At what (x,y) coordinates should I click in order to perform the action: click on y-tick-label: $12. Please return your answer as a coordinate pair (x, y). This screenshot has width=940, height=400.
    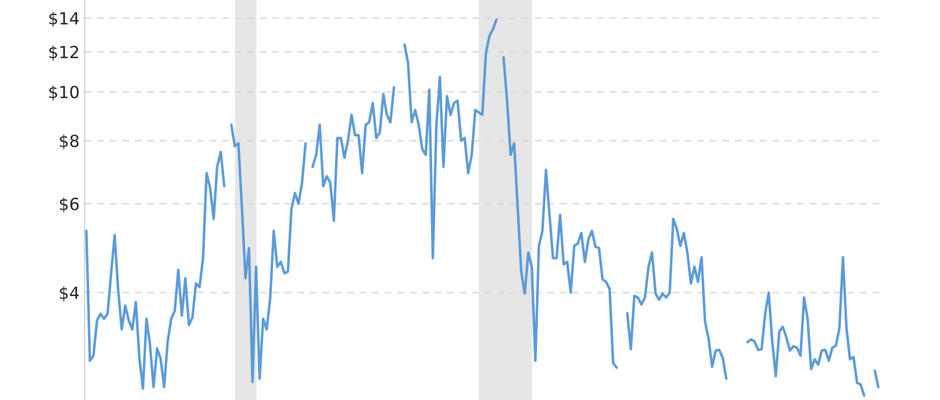
    Looking at the image, I should click on (63, 53).